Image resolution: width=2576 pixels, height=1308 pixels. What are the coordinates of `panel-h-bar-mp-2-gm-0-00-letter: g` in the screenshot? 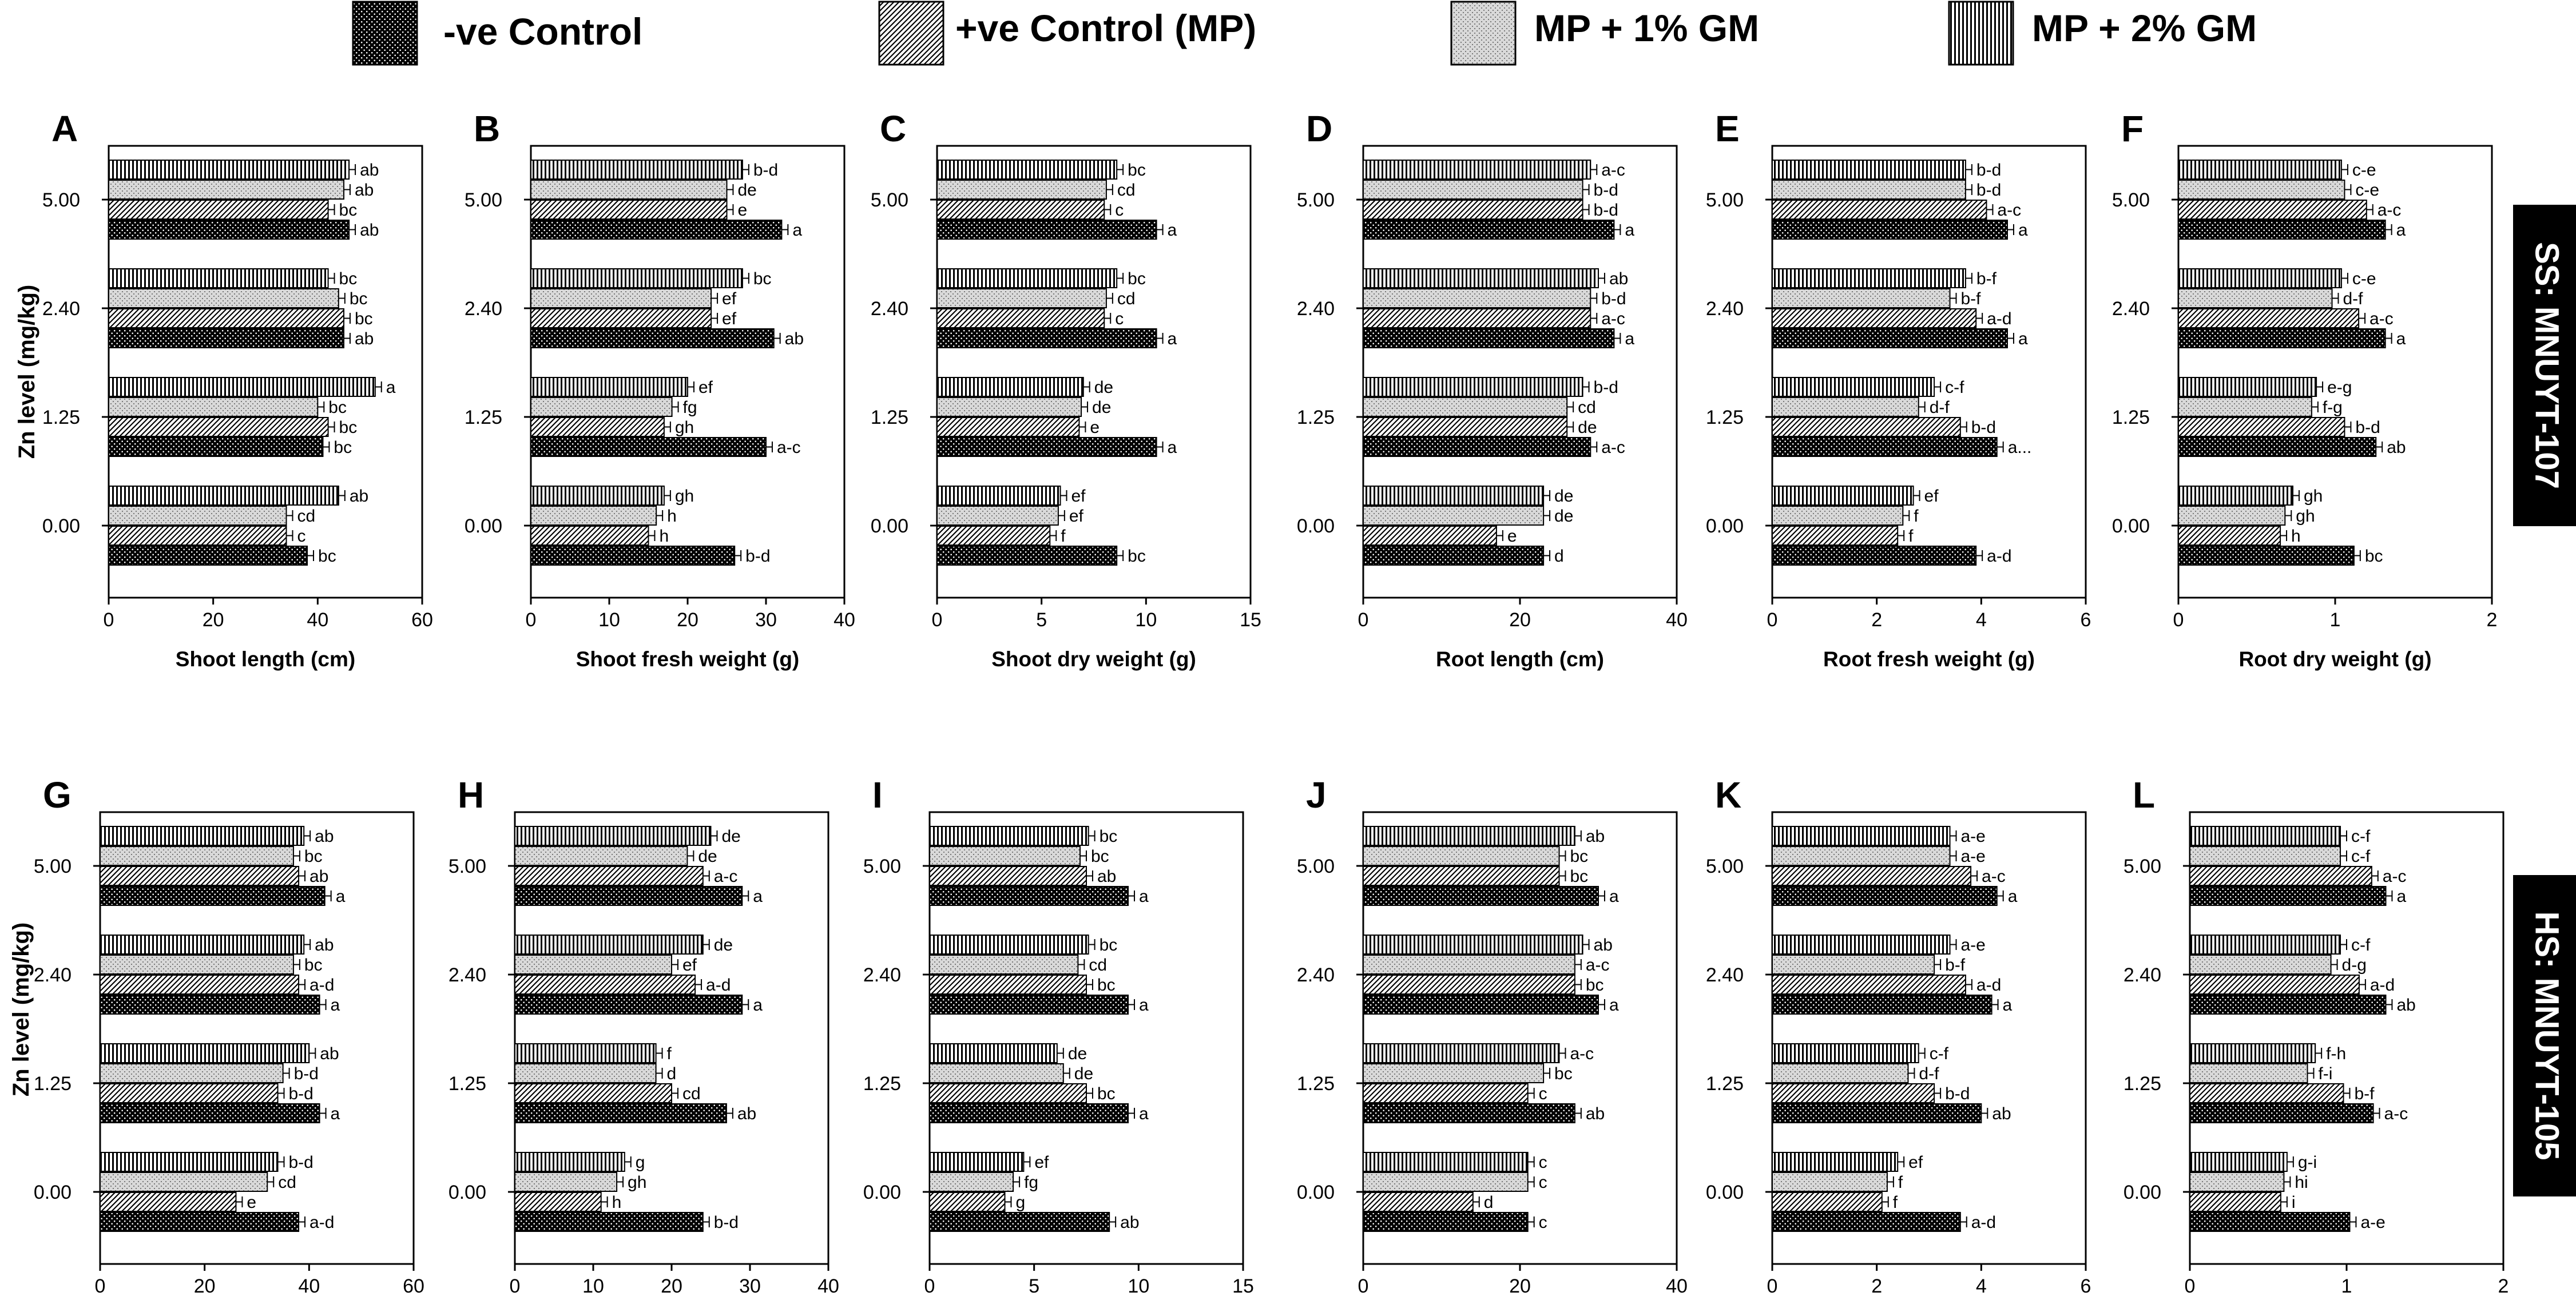 It's located at (640, 1162).